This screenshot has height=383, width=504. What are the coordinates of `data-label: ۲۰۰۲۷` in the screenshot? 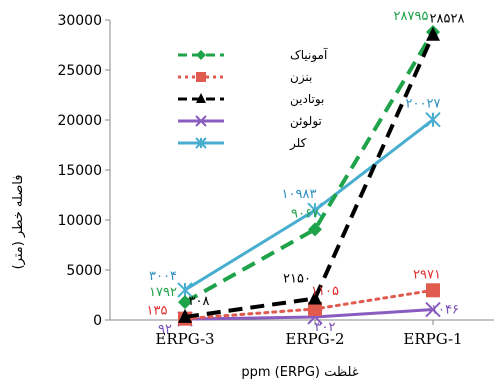 It's located at (423, 104).